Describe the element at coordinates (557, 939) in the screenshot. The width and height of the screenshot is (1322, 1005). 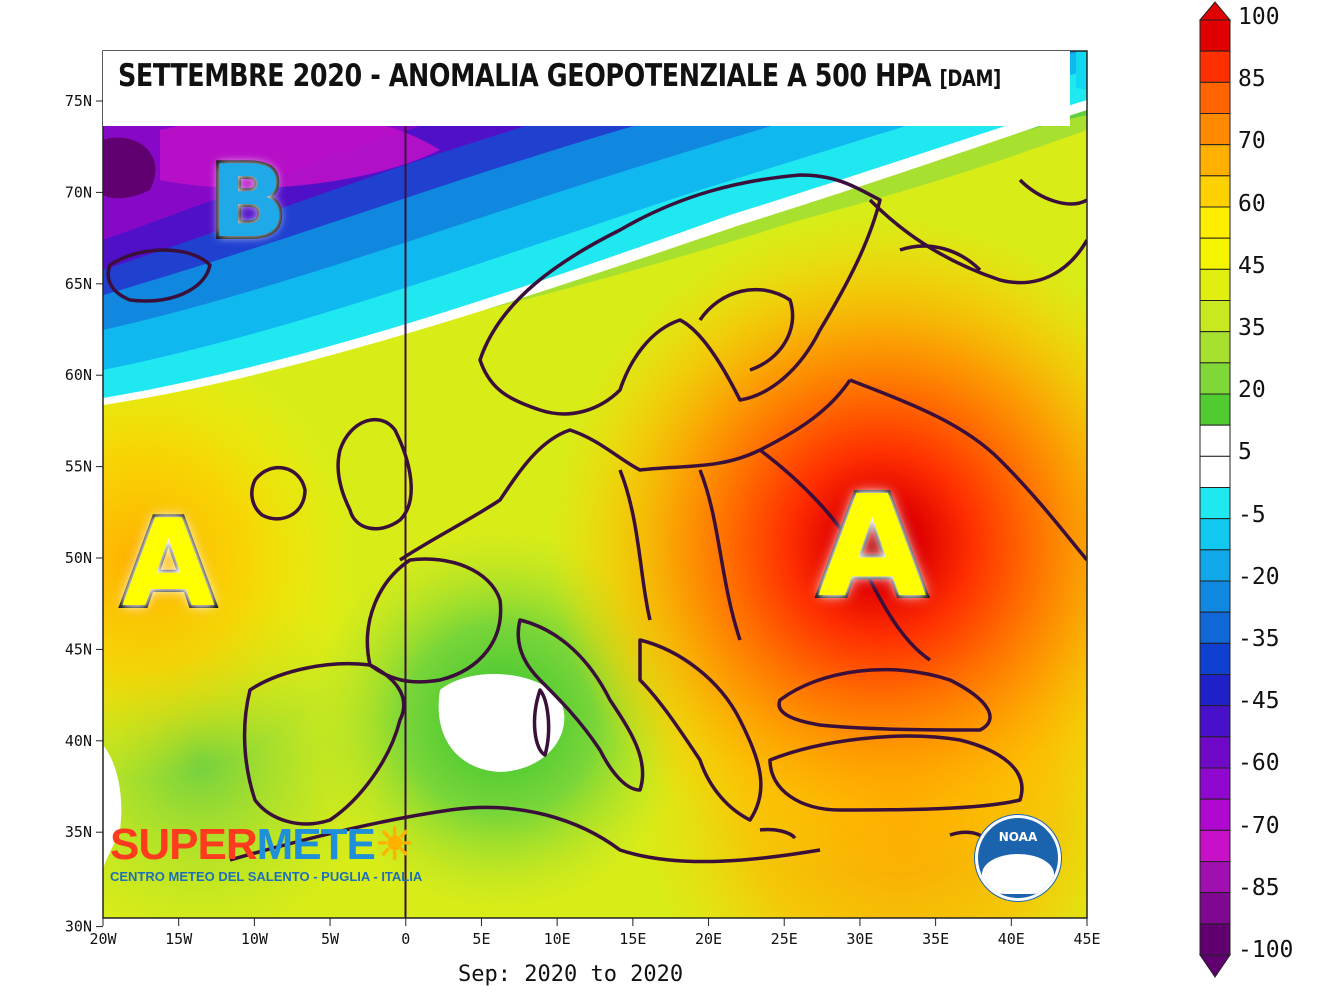
I see `lon-tick-label: 10E` at that location.